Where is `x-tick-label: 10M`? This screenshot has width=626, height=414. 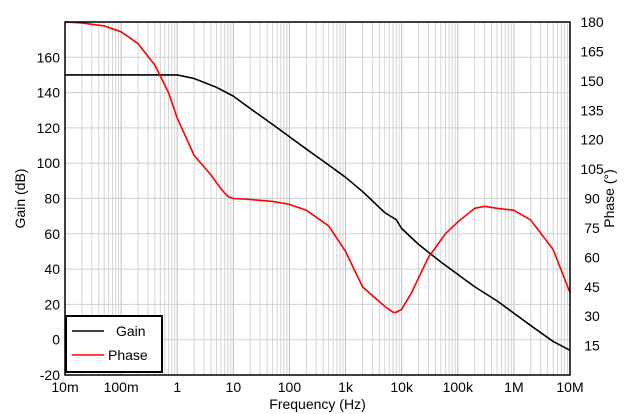
x-tick-label: 10M is located at coordinates (569, 387).